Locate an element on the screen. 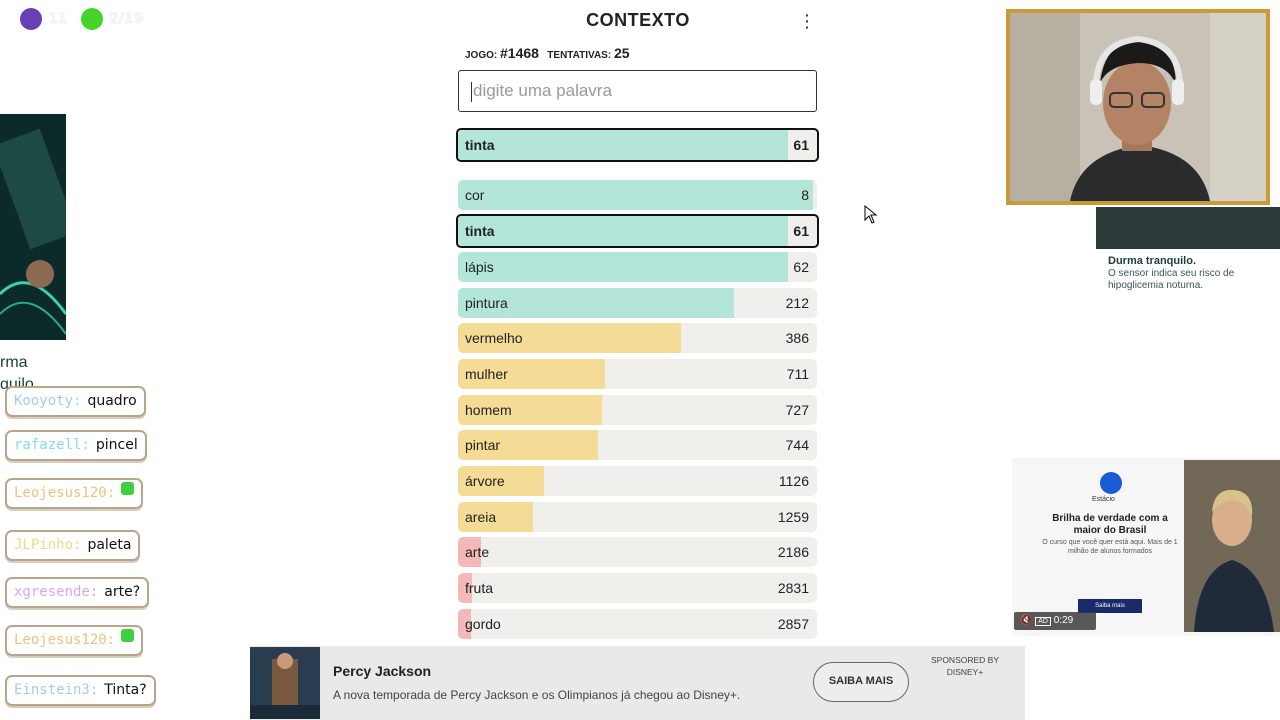  chat-message: JLPinho: paleta is located at coordinates (73, 545).